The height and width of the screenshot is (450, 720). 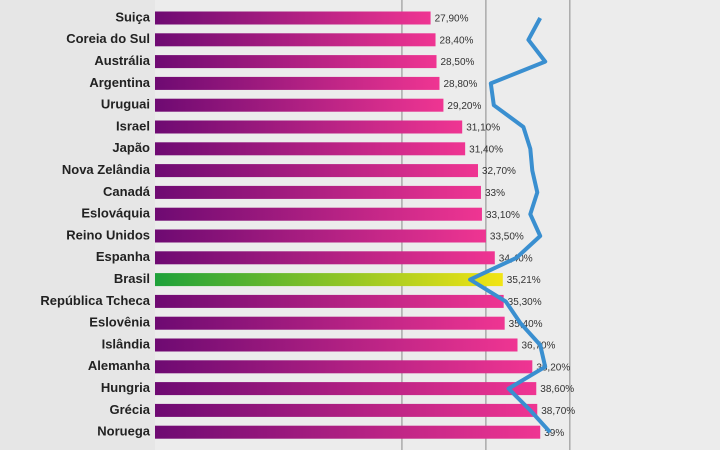 I want to click on category-label: Espanha, so click(x=123, y=256).